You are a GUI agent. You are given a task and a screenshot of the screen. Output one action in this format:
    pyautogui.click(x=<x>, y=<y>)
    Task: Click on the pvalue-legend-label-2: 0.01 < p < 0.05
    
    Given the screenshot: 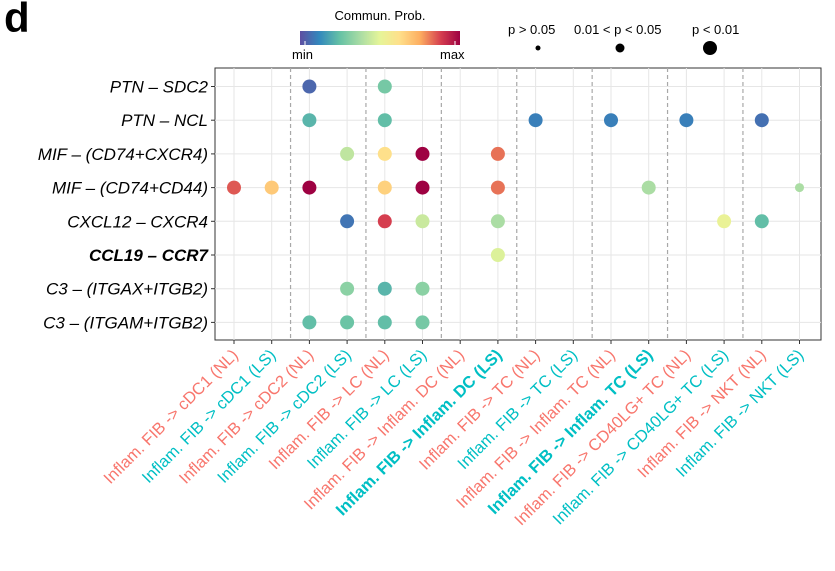 What is the action you would take?
    pyautogui.click(x=618, y=29)
    